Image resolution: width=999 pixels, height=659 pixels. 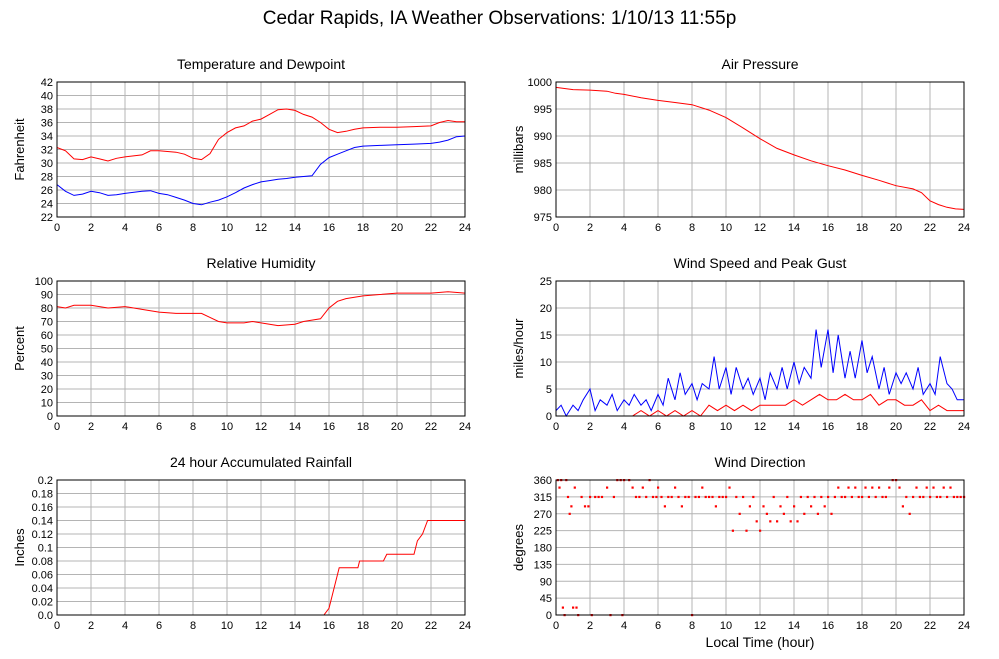 I want to click on y-tick-label: 0.02, so click(x=42, y=603).